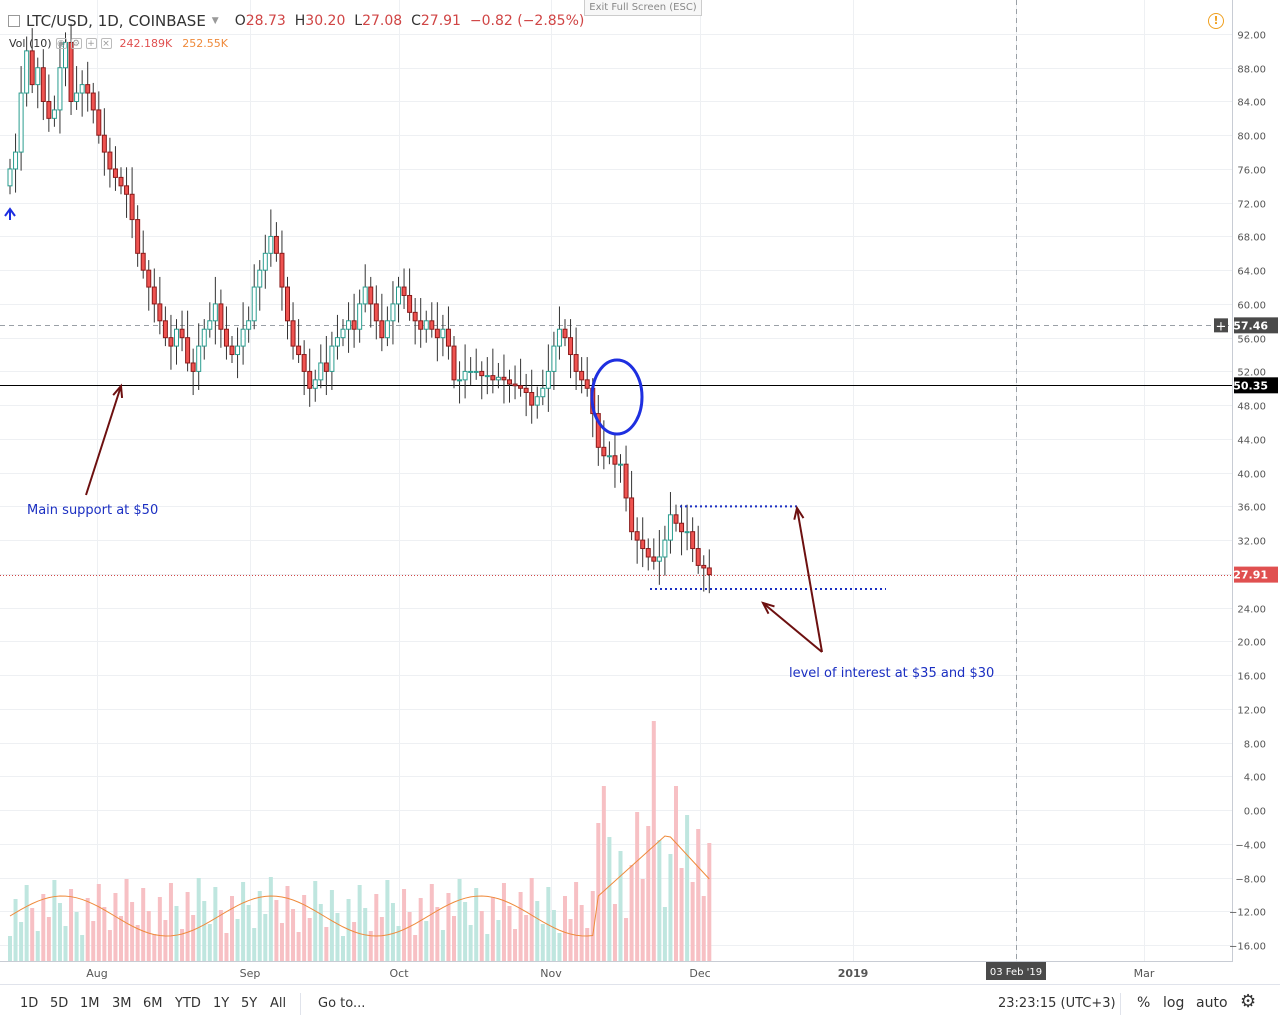  I want to click on settings-small-icon: ⚙, so click(76, 43).